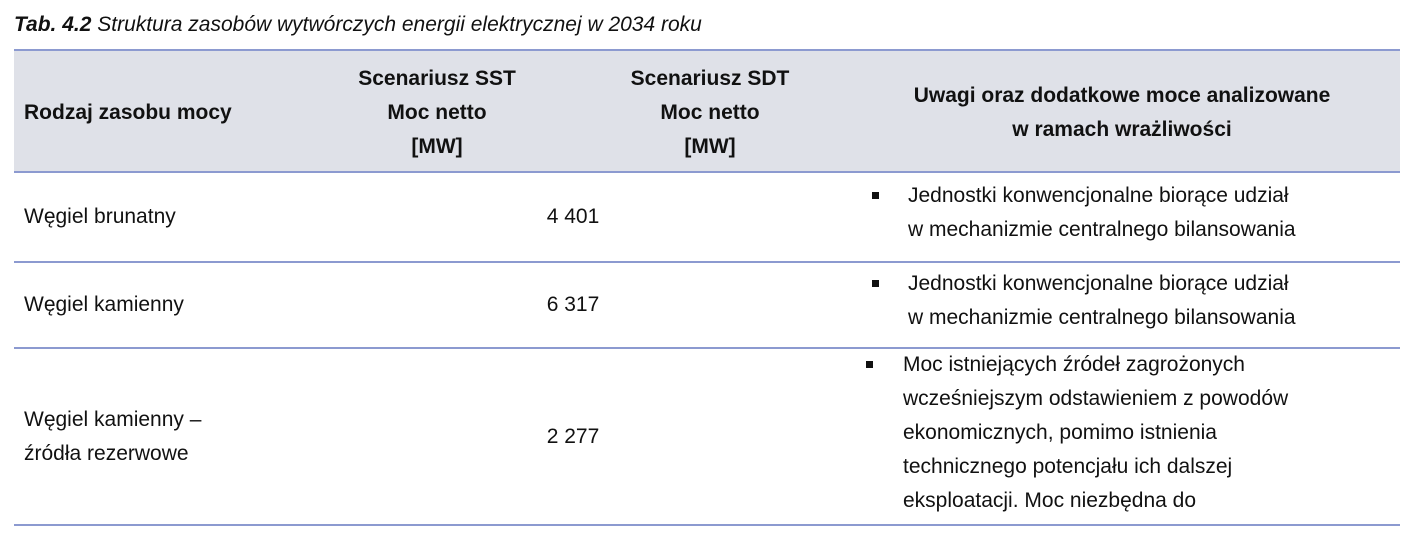 This screenshot has width=1410, height=549. I want to click on cell-value: 2 277, so click(573, 436).